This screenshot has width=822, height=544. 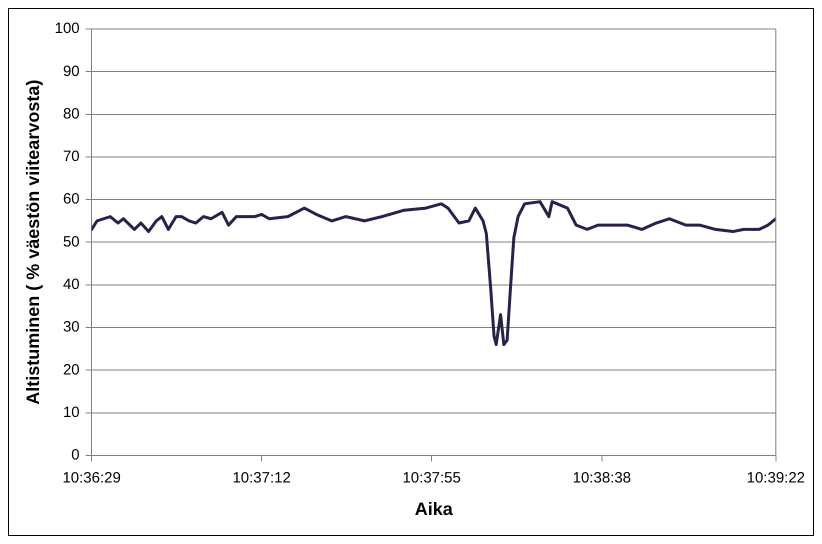 I want to click on x-tick-label: 10:38:38, so click(x=601, y=478).